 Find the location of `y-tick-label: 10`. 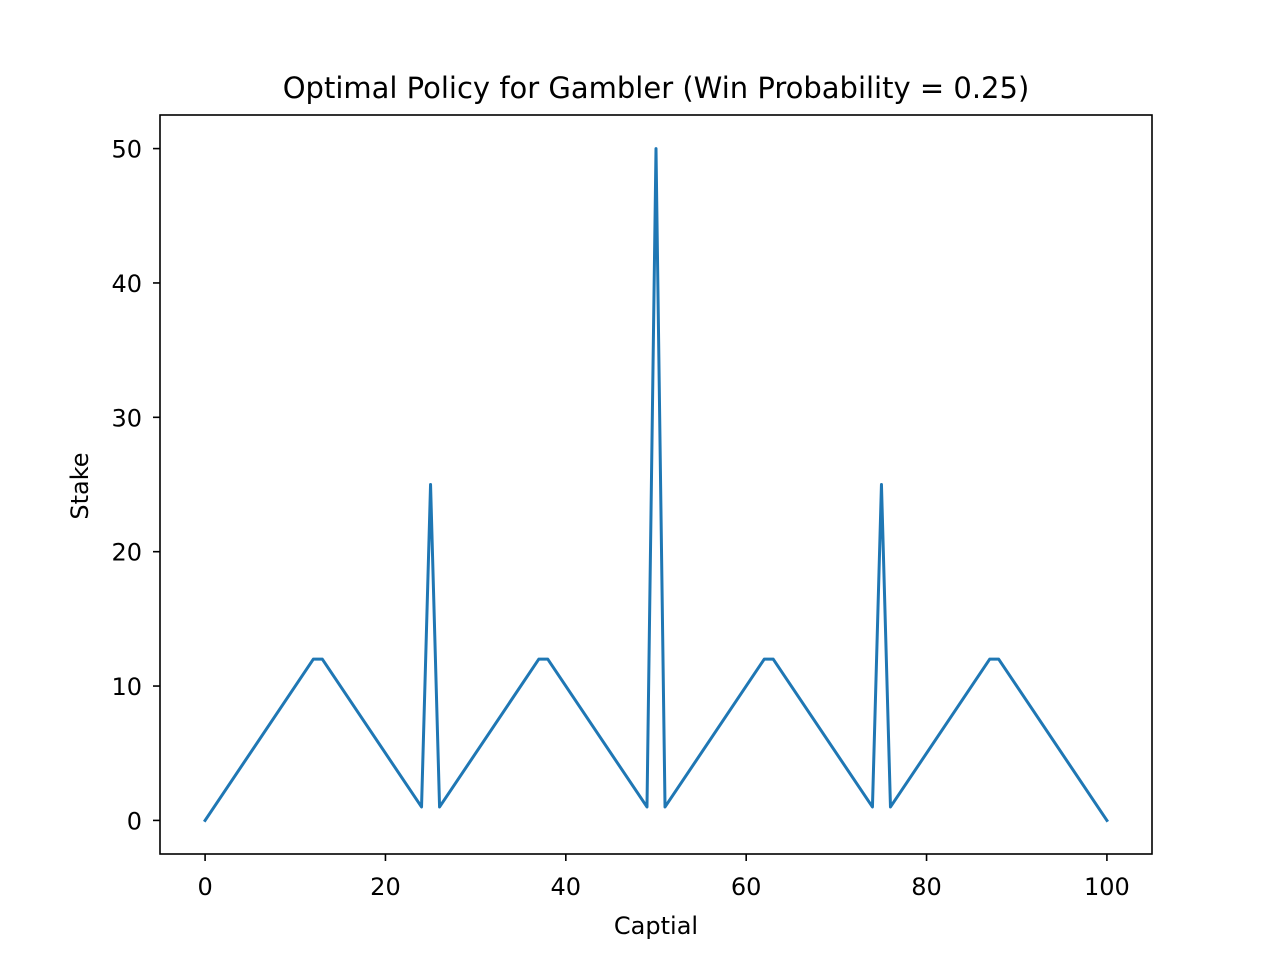

y-tick-label: 10 is located at coordinates (126, 687).